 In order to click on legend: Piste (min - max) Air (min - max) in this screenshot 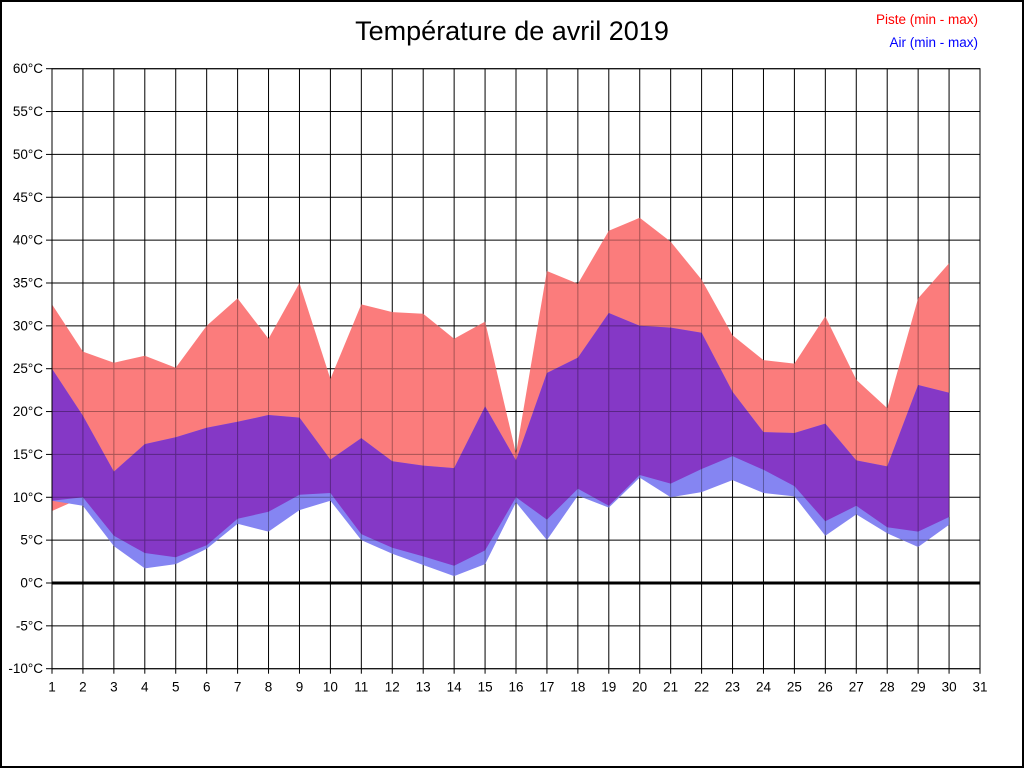, I will do `click(927, 31)`.